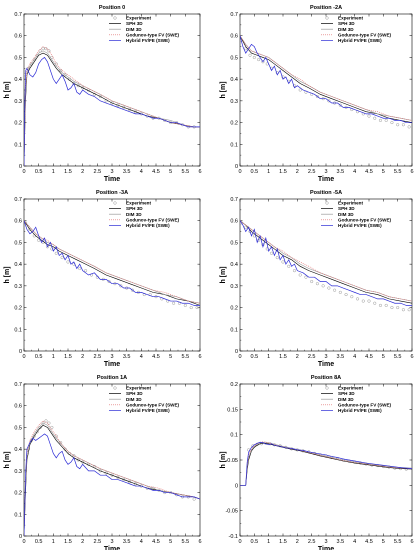 This screenshot has height=550, width=414. I want to click on y-tick-label: 0.6, so click(234, 37).